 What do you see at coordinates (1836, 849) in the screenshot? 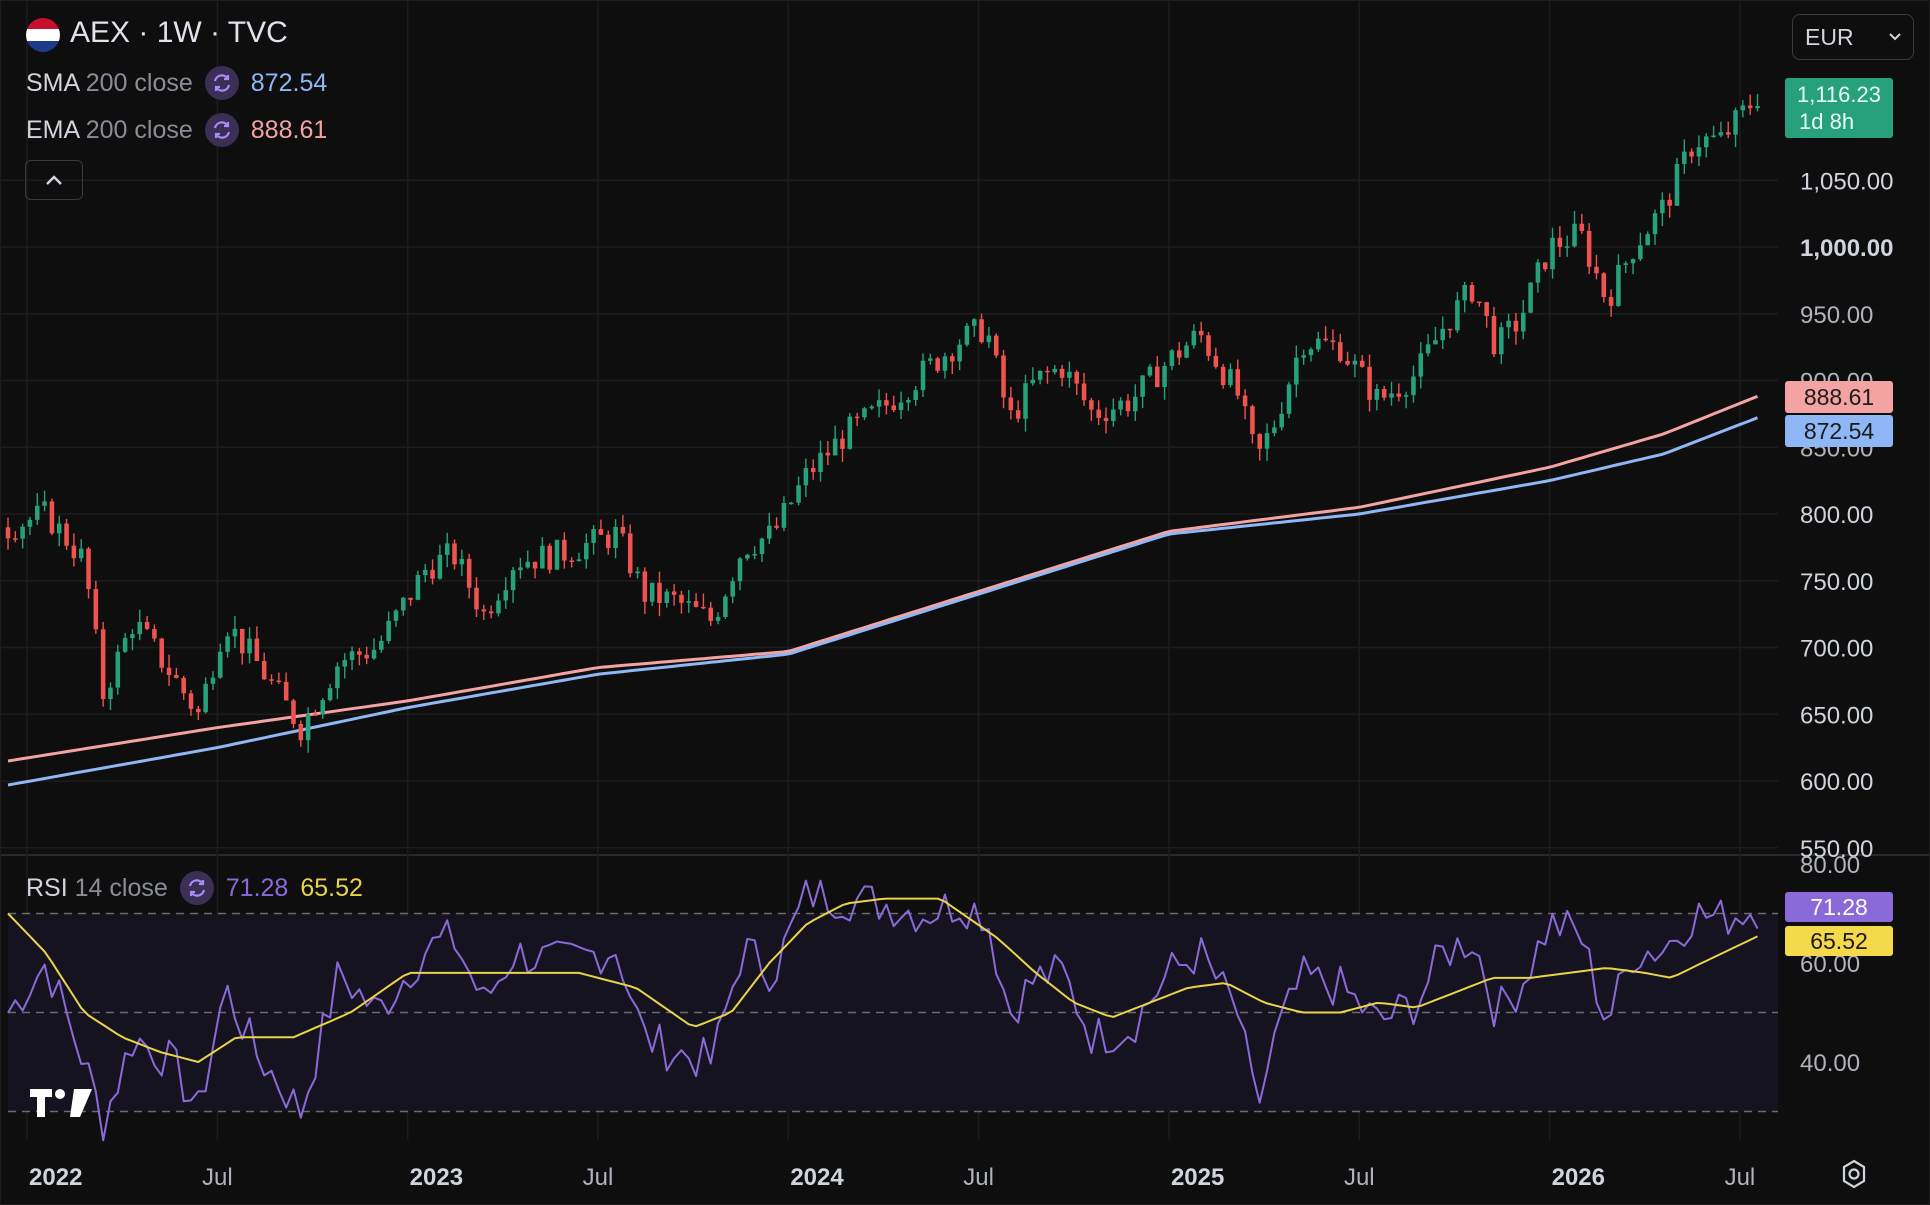
I see `price-tick-label: 550.00` at bounding box center [1836, 849].